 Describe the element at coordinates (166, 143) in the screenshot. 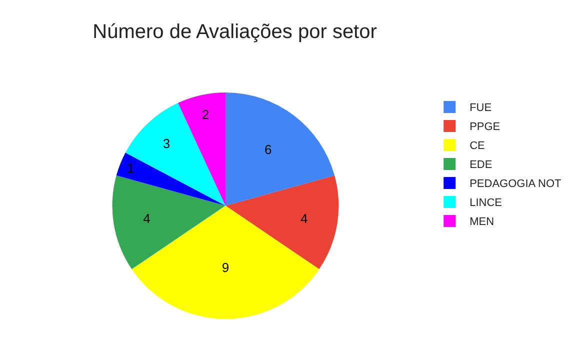

I see `data-label: 3` at that location.